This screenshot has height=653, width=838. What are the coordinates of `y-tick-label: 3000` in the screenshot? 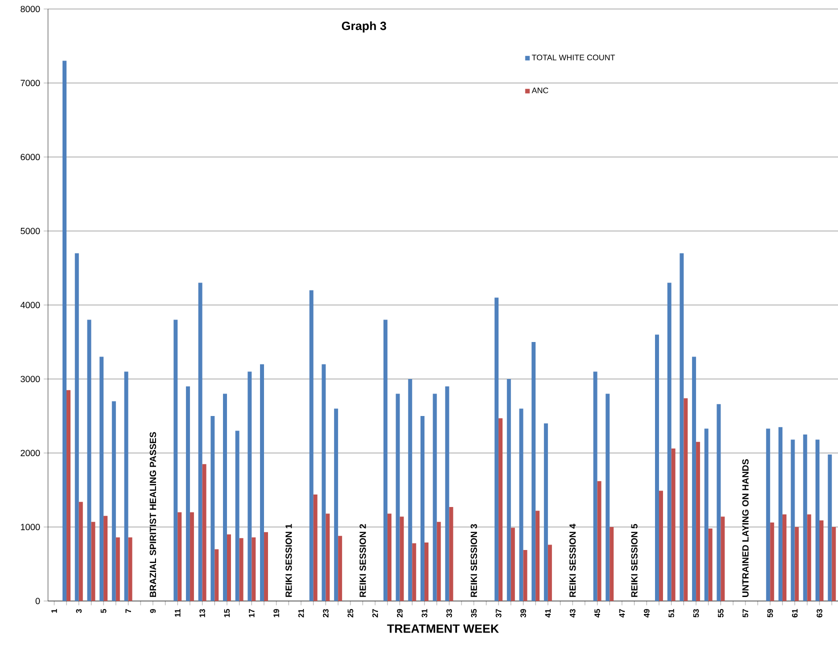 It's located at (30, 379).